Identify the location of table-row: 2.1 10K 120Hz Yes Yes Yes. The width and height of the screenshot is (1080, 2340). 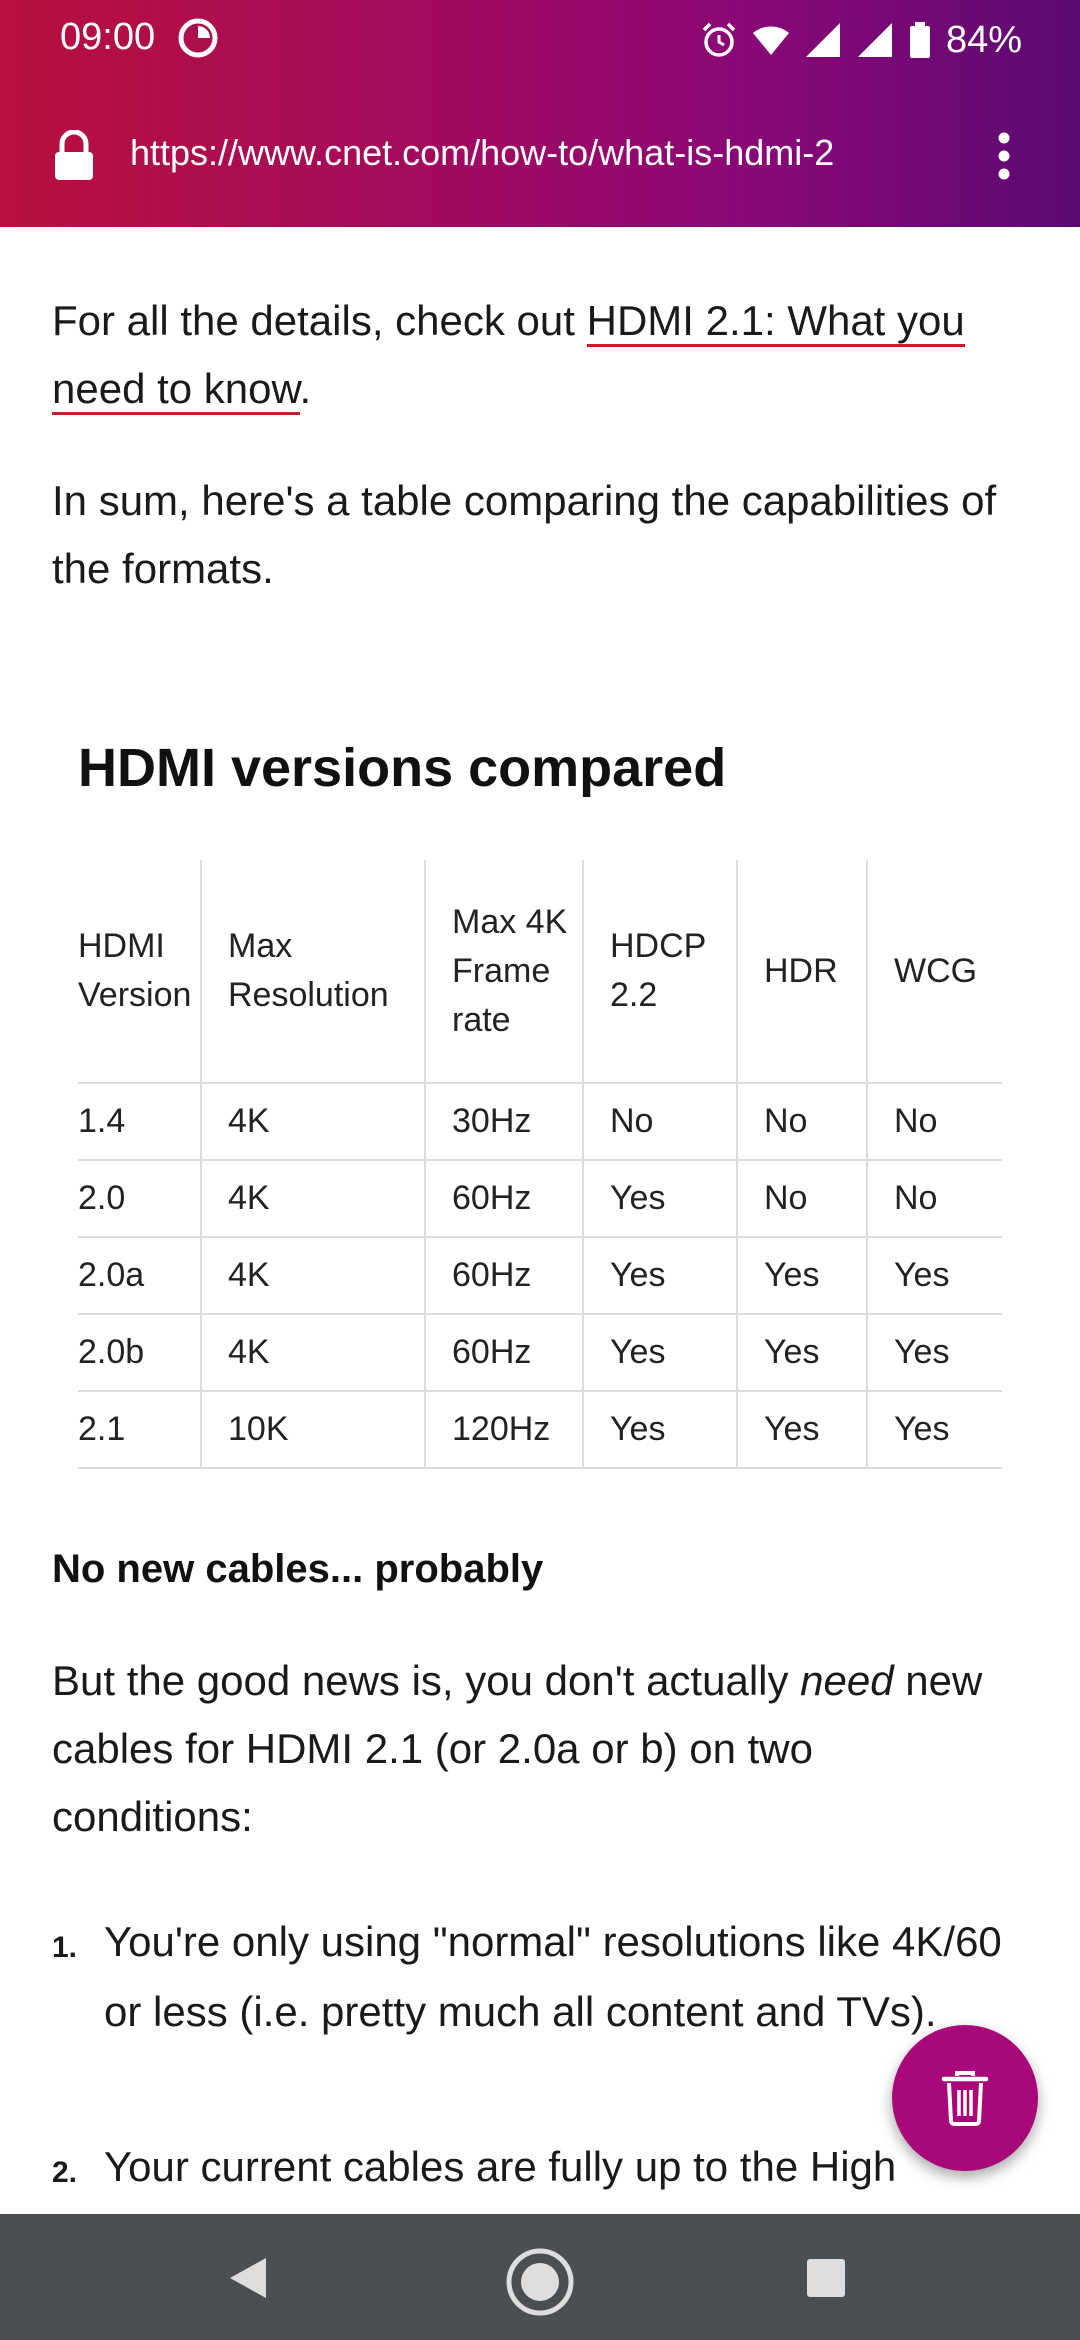
(540, 1430).